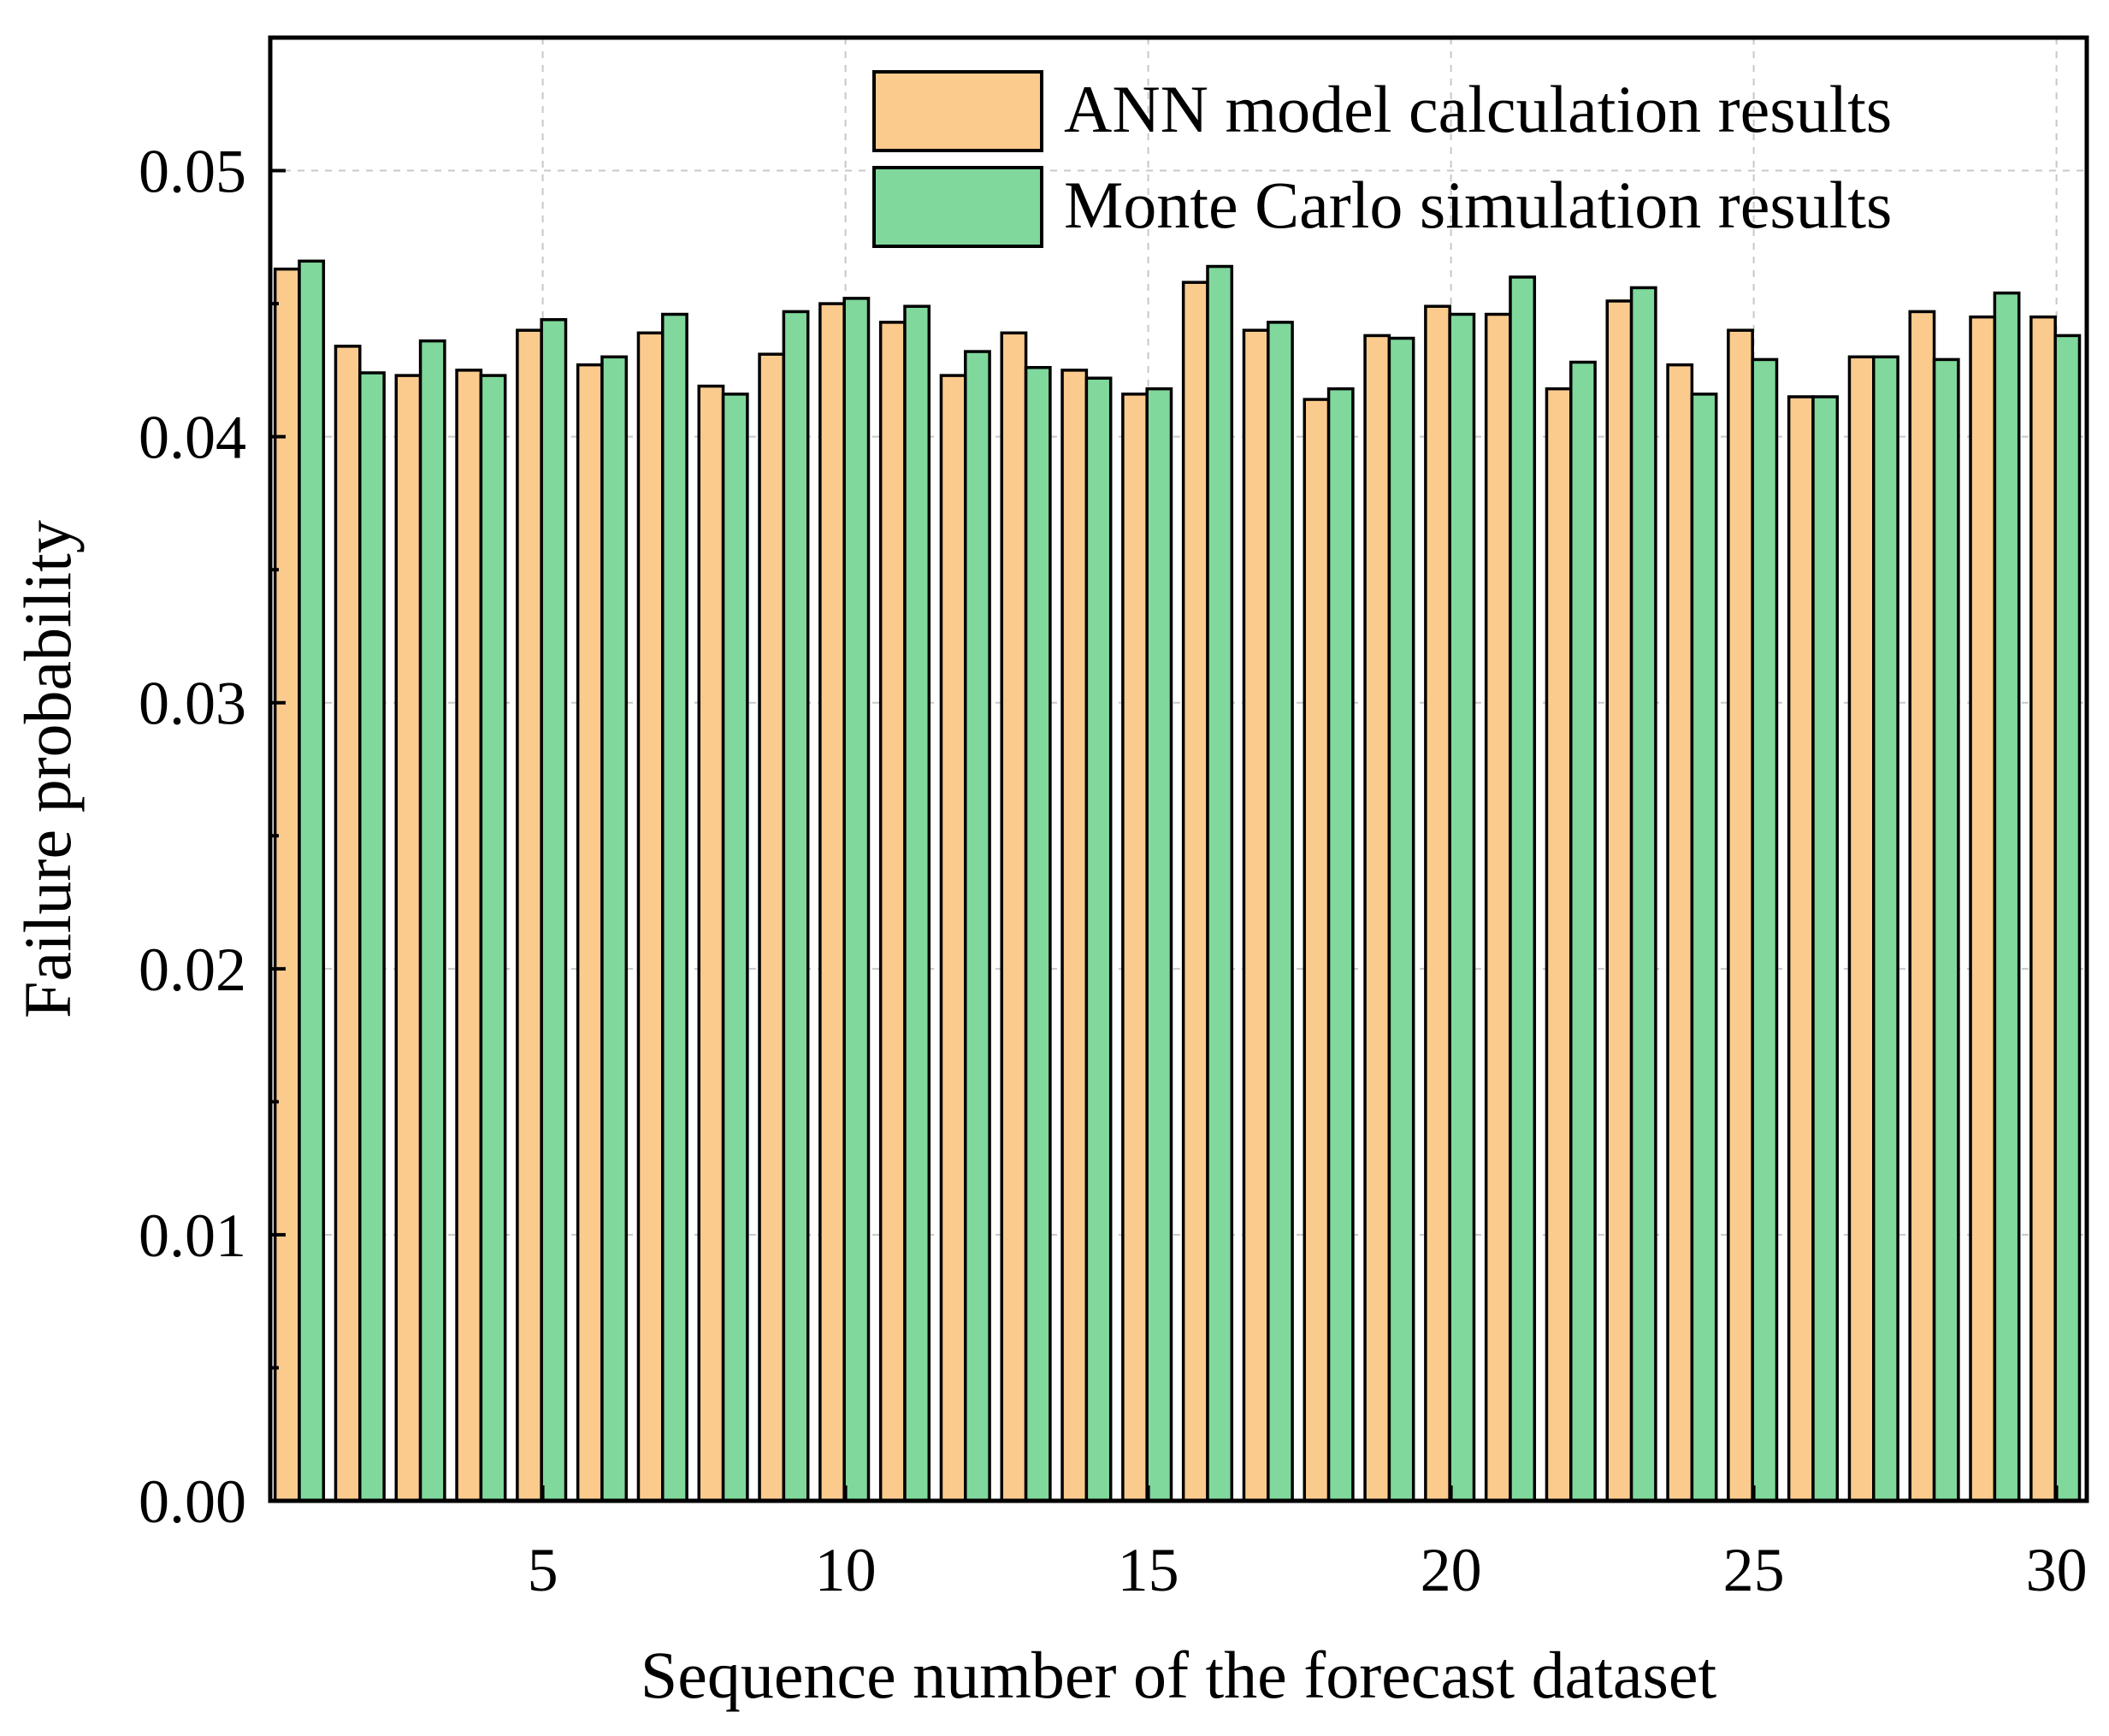 This screenshot has height=1736, width=2109. Describe the element at coordinates (958, 207) in the screenshot. I see `legend-swatch-monte-carlo` at that location.